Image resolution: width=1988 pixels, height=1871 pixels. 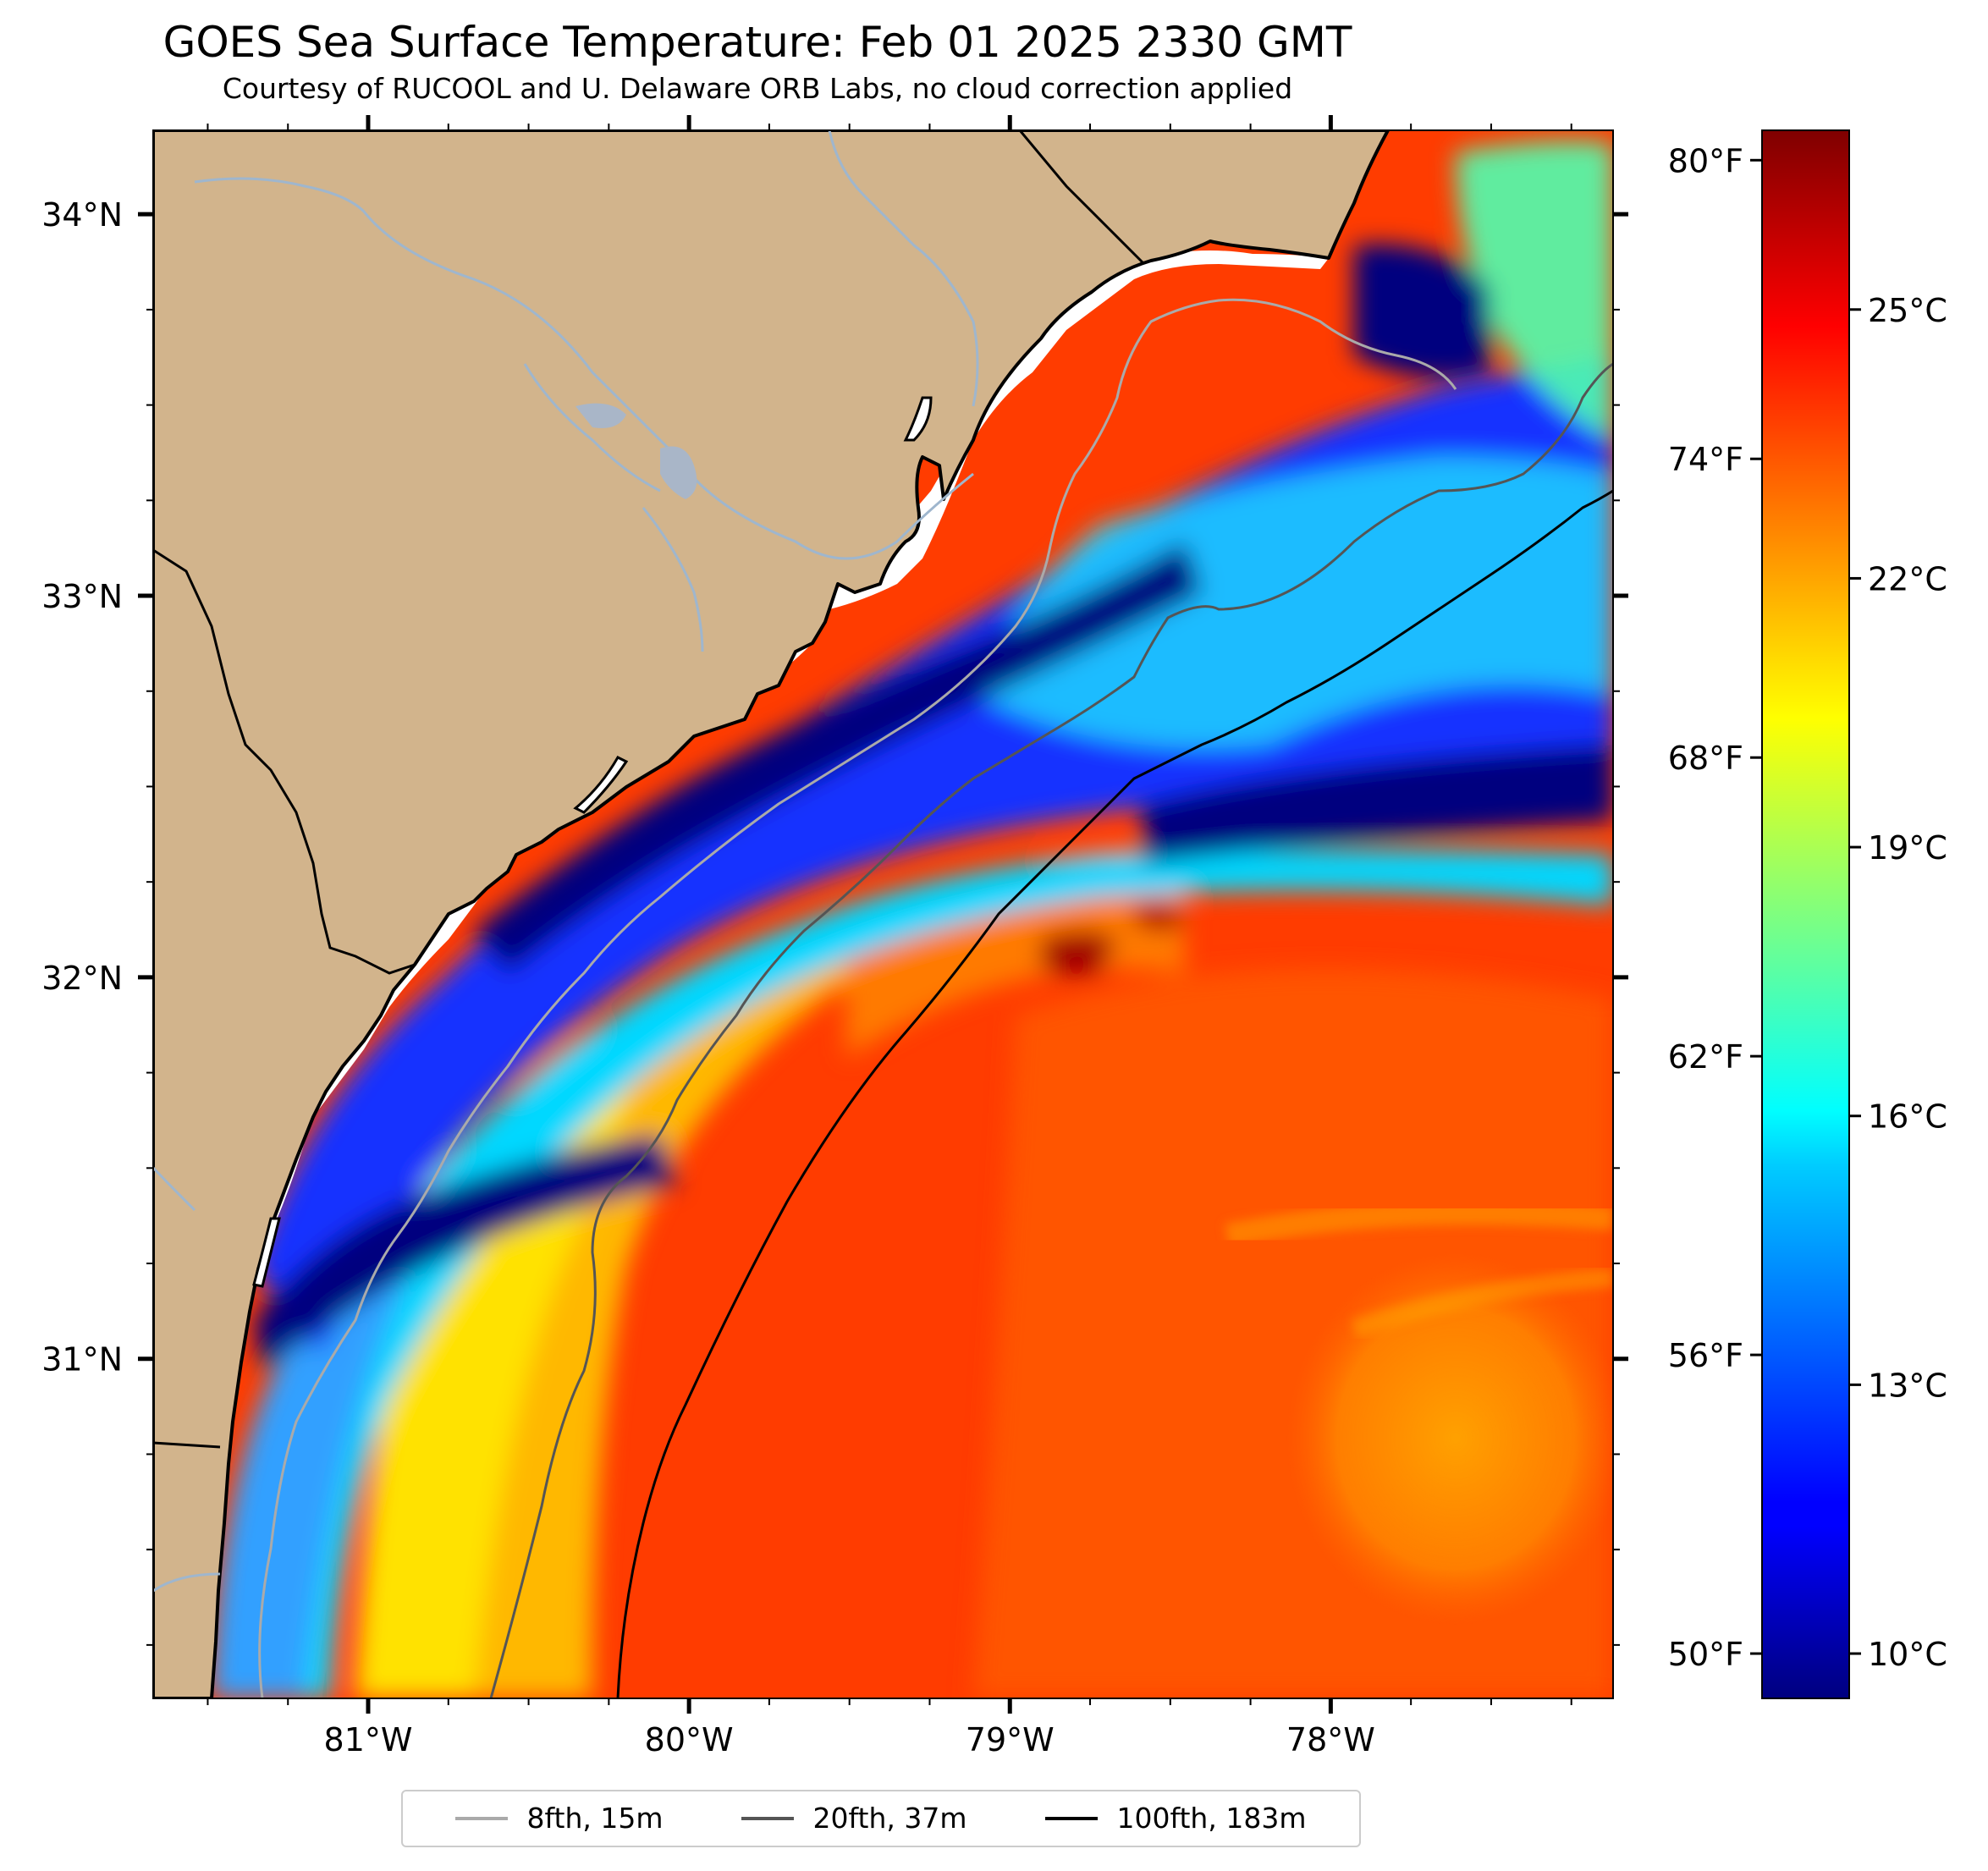 What do you see at coordinates (368, 1740) in the screenshot?
I see `lon-tick-label: 81°W` at bounding box center [368, 1740].